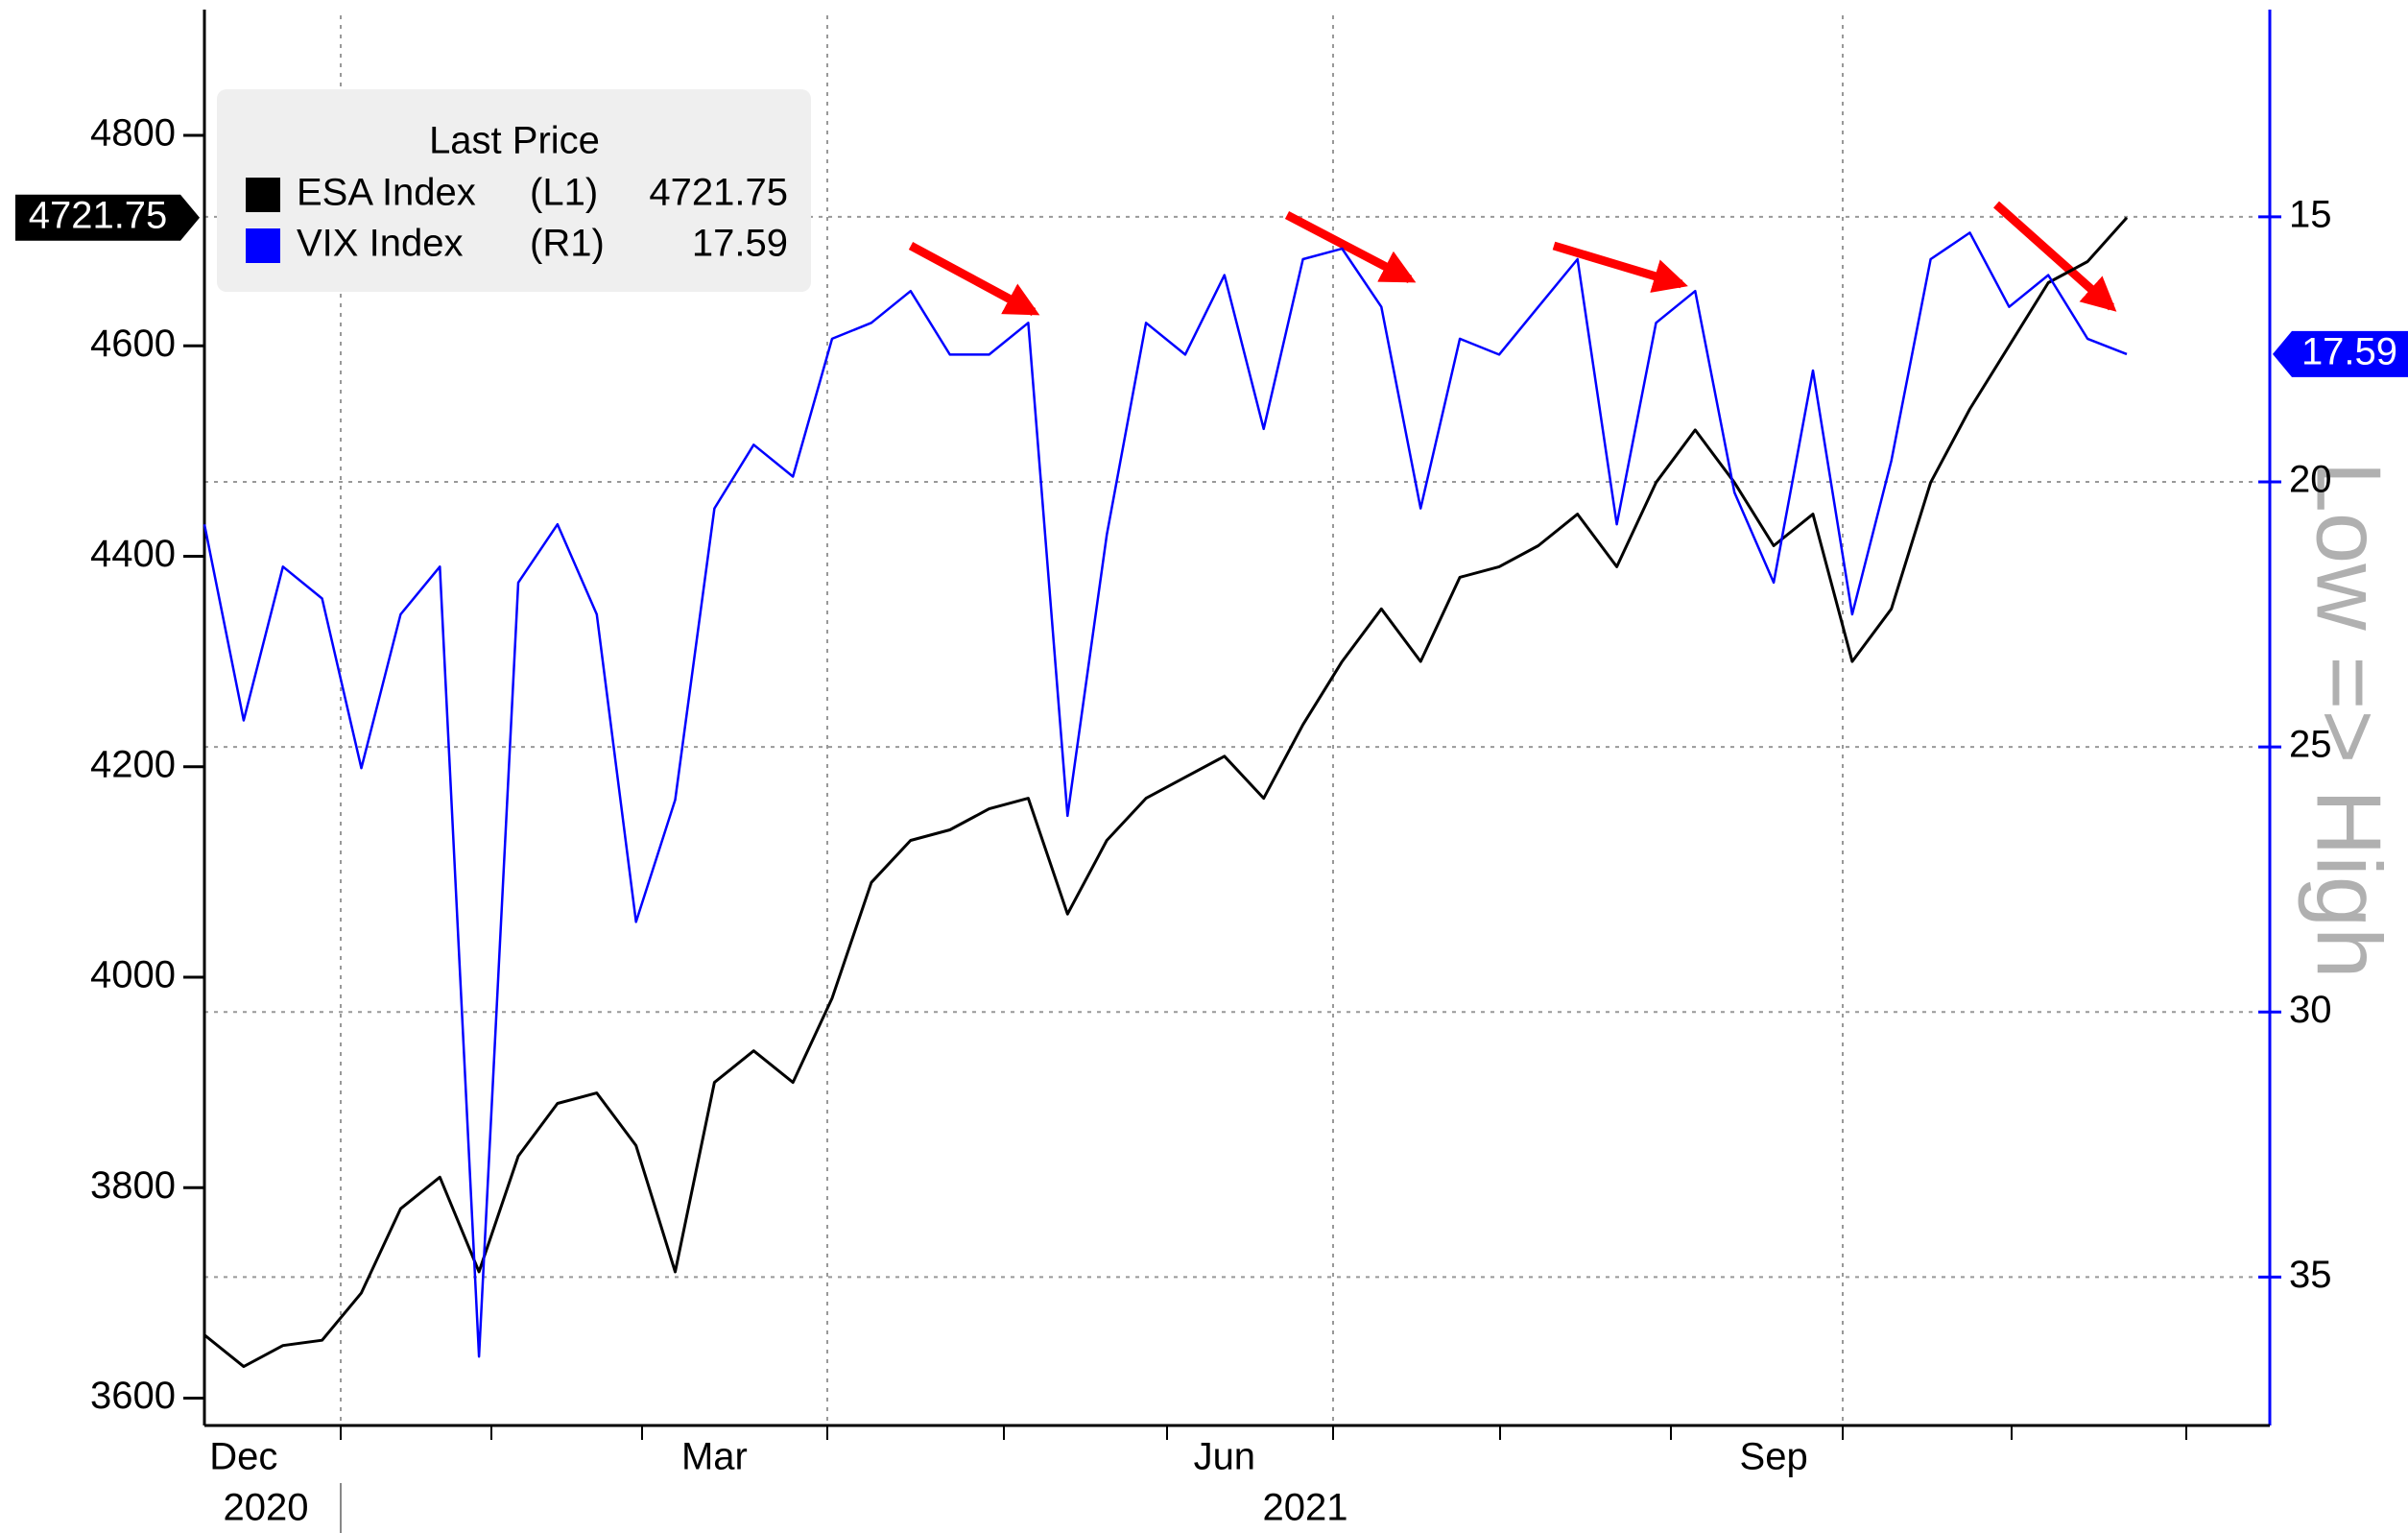 Image resolution: width=2408 pixels, height=1533 pixels. What do you see at coordinates (133, 133) in the screenshot?
I see `y-tick-label: 4800` at bounding box center [133, 133].